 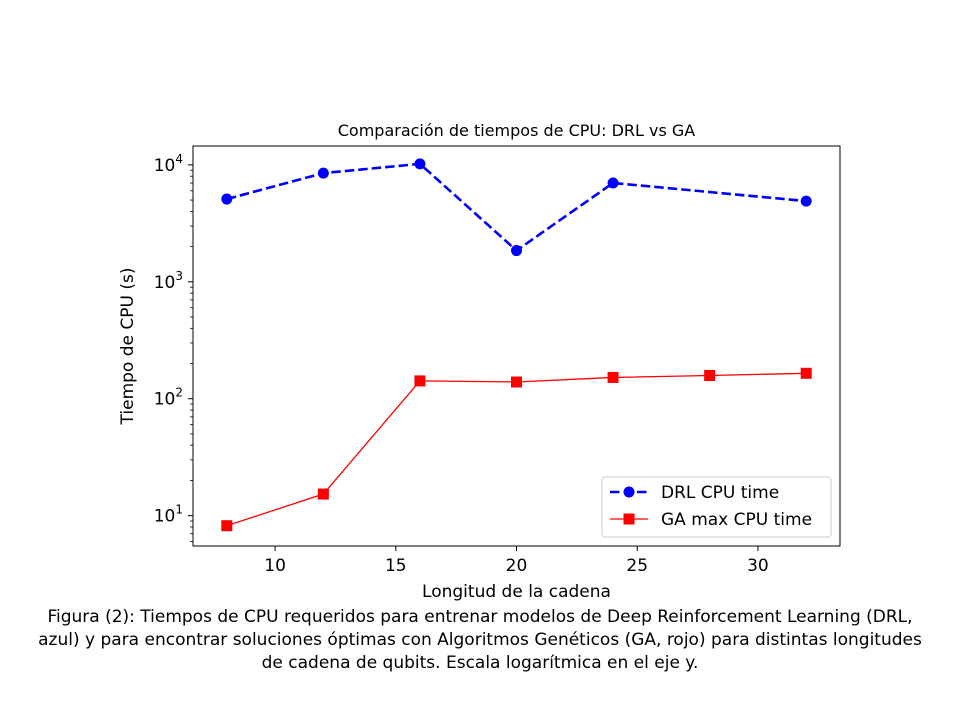 I want to click on y-tick-label: 10³, so click(x=168, y=281).